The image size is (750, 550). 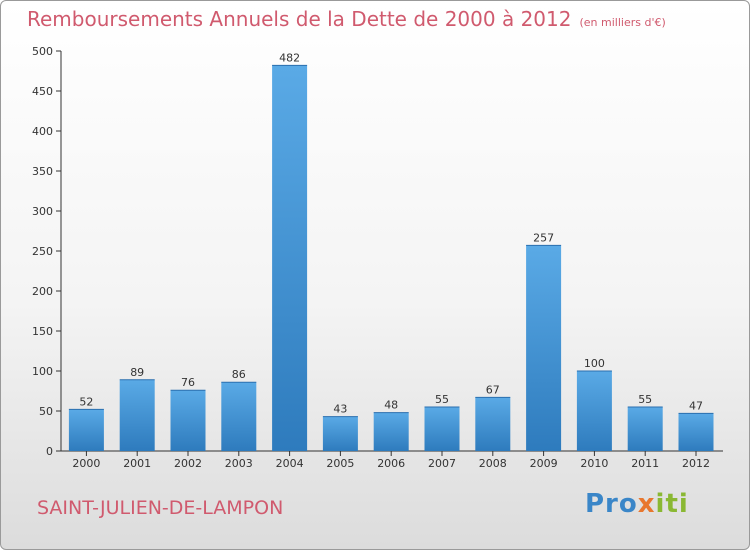 I want to click on bar-value-label: 257, so click(x=543, y=237).